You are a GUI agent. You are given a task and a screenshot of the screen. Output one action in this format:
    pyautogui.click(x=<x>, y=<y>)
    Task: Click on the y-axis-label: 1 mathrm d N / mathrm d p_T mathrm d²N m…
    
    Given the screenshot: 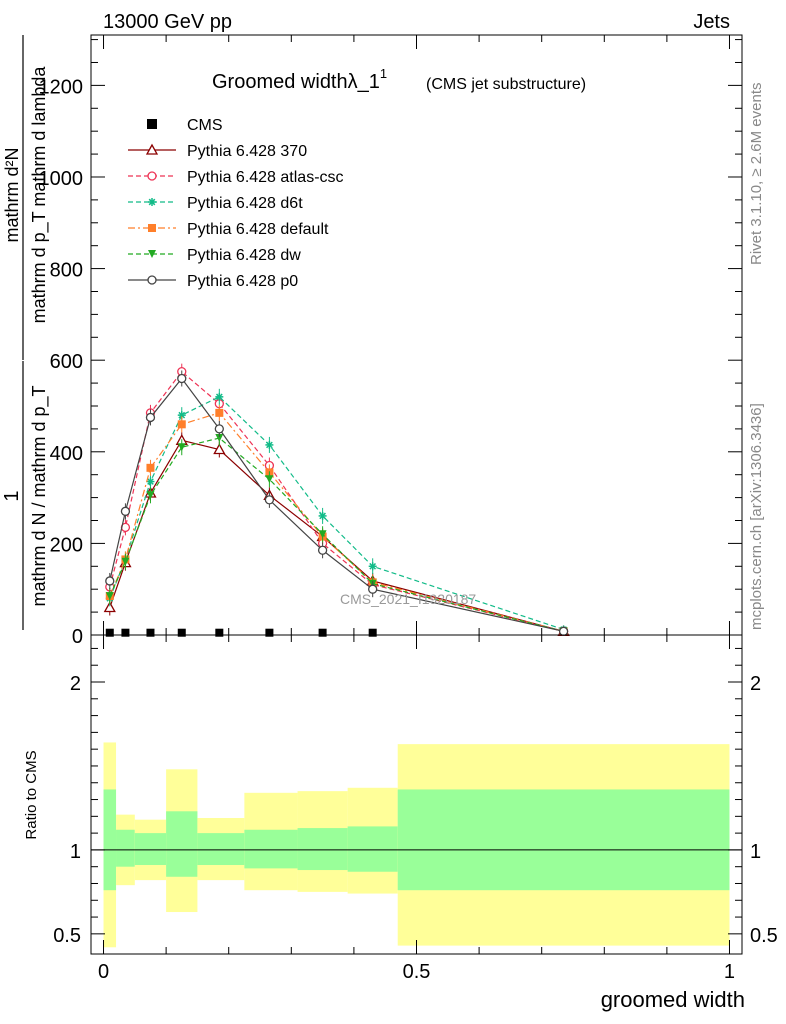 What is the action you would take?
    pyautogui.click(x=25, y=332)
    